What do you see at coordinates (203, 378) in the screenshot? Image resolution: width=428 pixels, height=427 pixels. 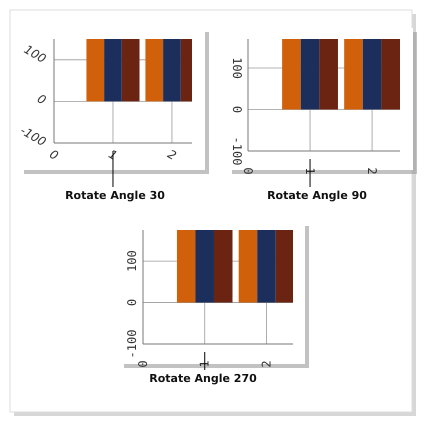 I see `text: Rotate Angle 270` at bounding box center [203, 378].